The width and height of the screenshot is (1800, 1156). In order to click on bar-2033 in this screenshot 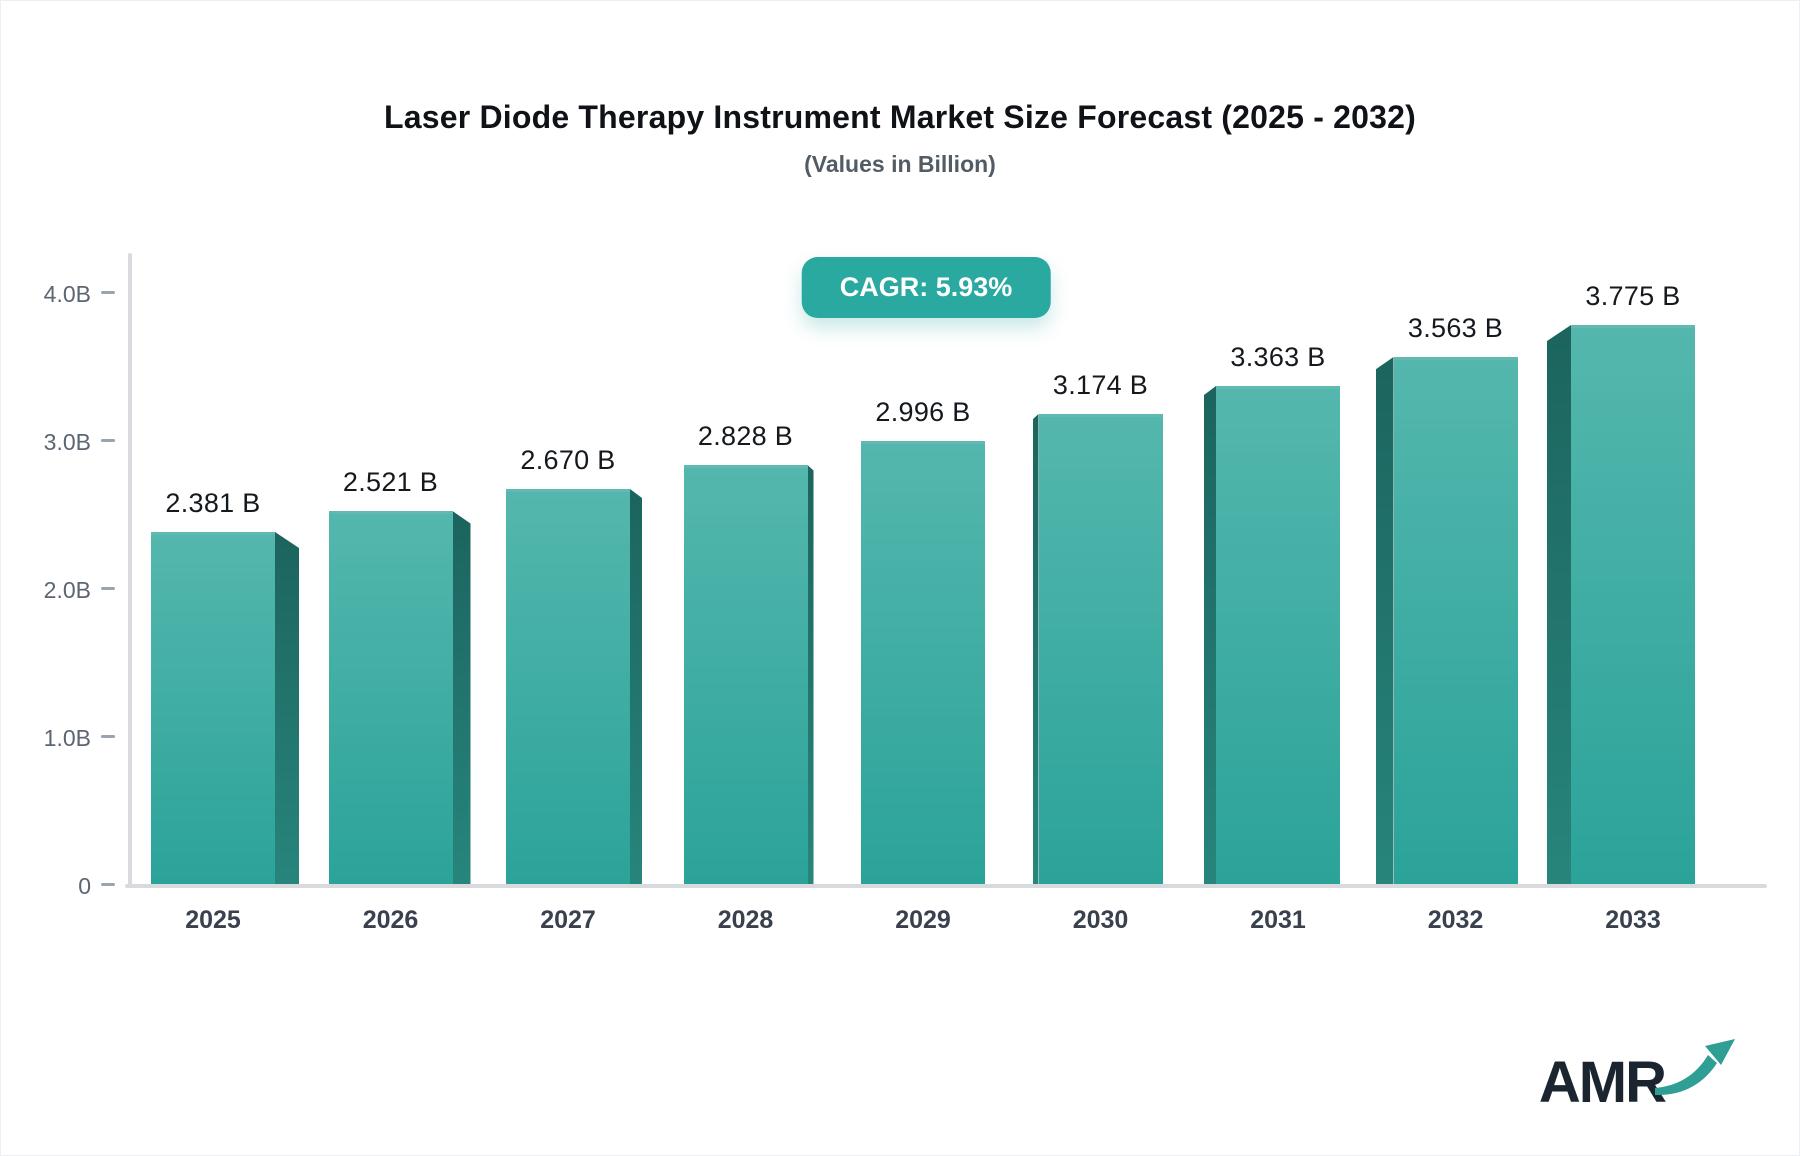, I will do `click(1621, 604)`.